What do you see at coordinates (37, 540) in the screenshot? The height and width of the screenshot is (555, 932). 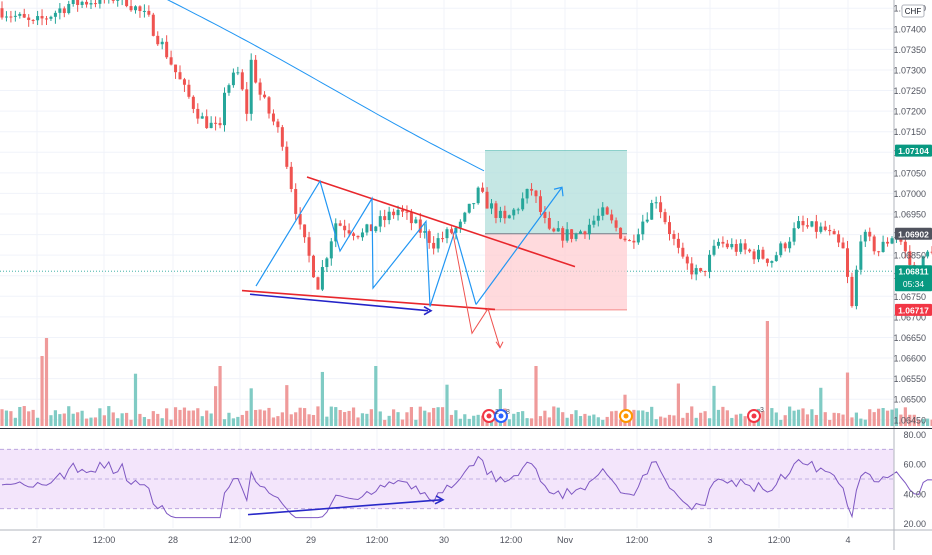 I see `time-tick-label: 27` at bounding box center [37, 540].